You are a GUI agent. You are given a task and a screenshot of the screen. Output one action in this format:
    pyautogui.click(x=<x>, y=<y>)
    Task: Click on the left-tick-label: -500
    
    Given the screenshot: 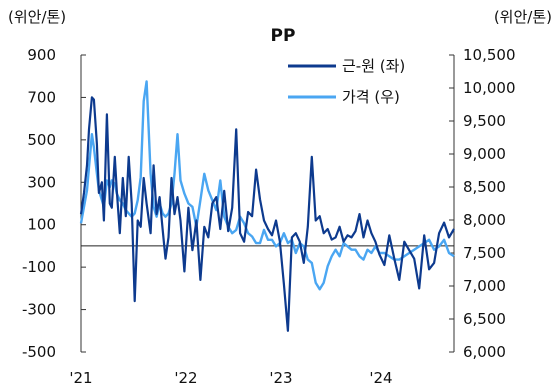 What is the action you would take?
    pyautogui.click(x=39, y=352)
    